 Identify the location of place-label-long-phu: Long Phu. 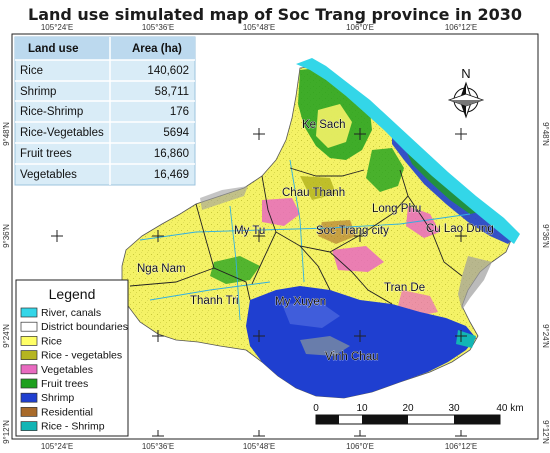
(396, 209).